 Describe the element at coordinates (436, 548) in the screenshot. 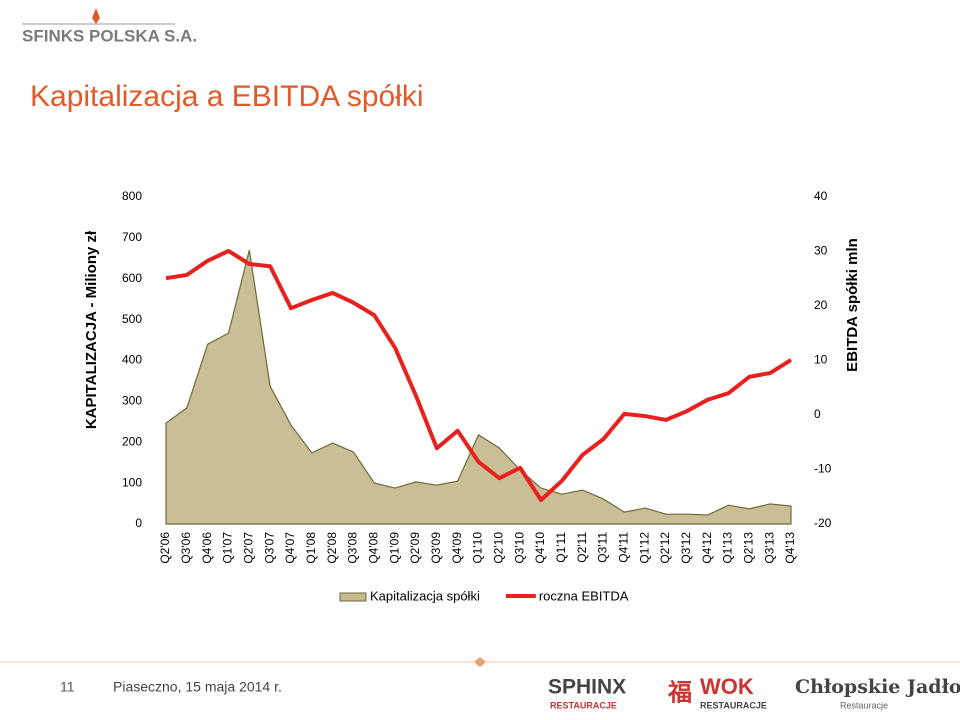

I see `x-tick-label: Q3'09` at that location.